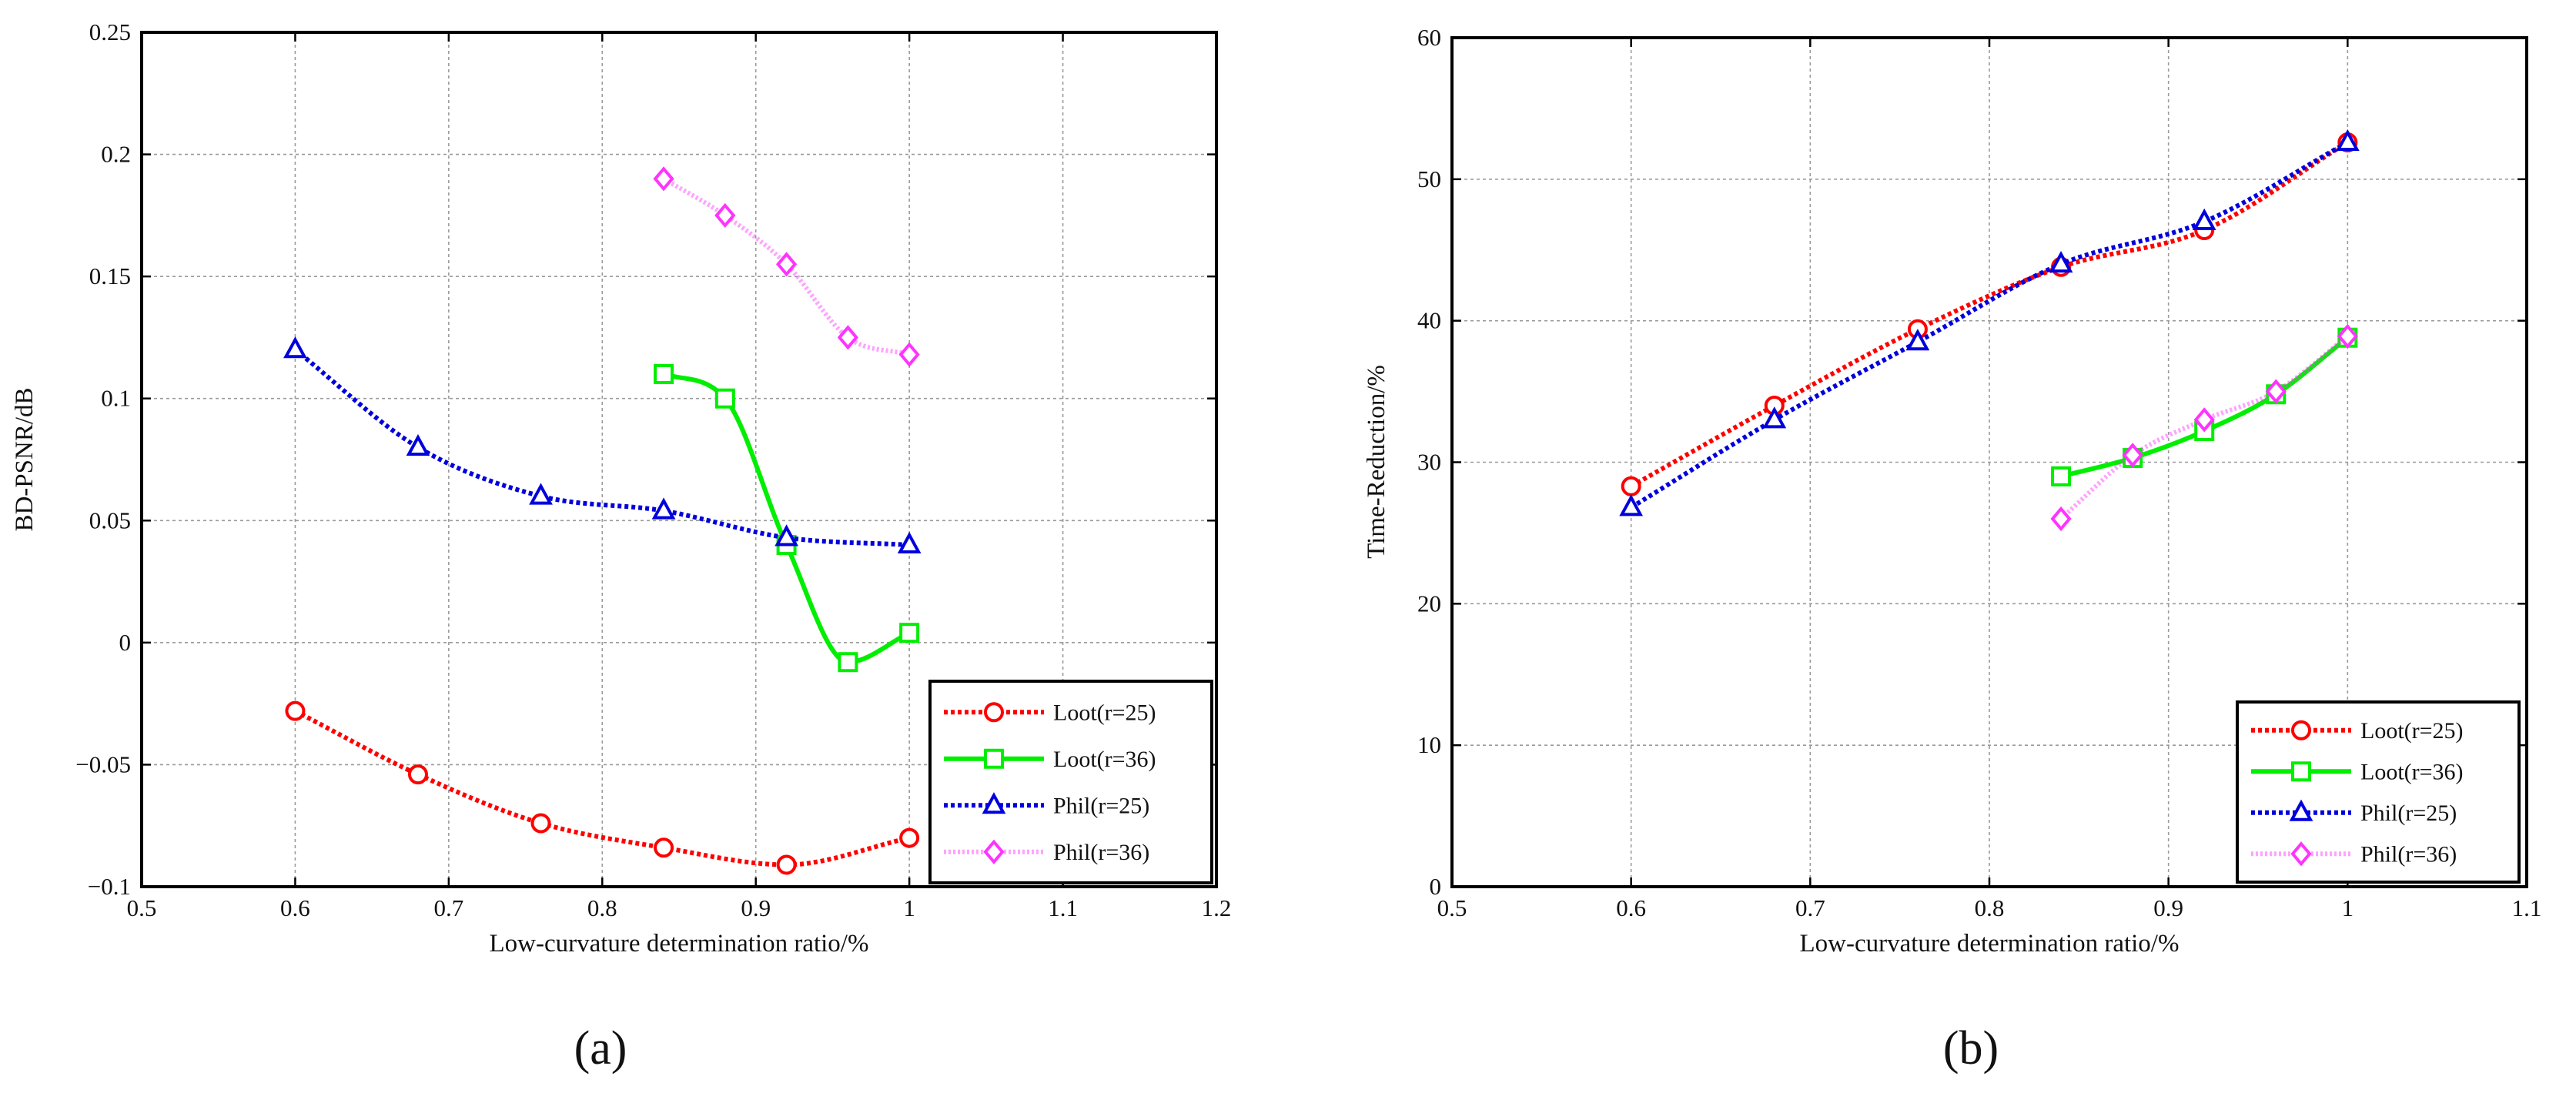  What do you see at coordinates (109, 886) in the screenshot?
I see `y-tick-label: −0.1` at bounding box center [109, 886].